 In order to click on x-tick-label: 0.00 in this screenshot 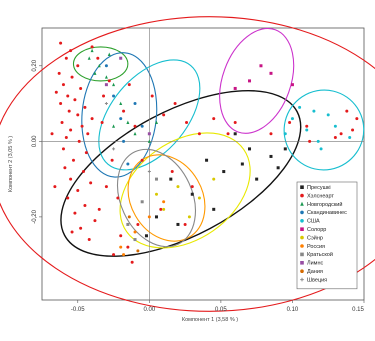, I will do `click(149, 310)`.